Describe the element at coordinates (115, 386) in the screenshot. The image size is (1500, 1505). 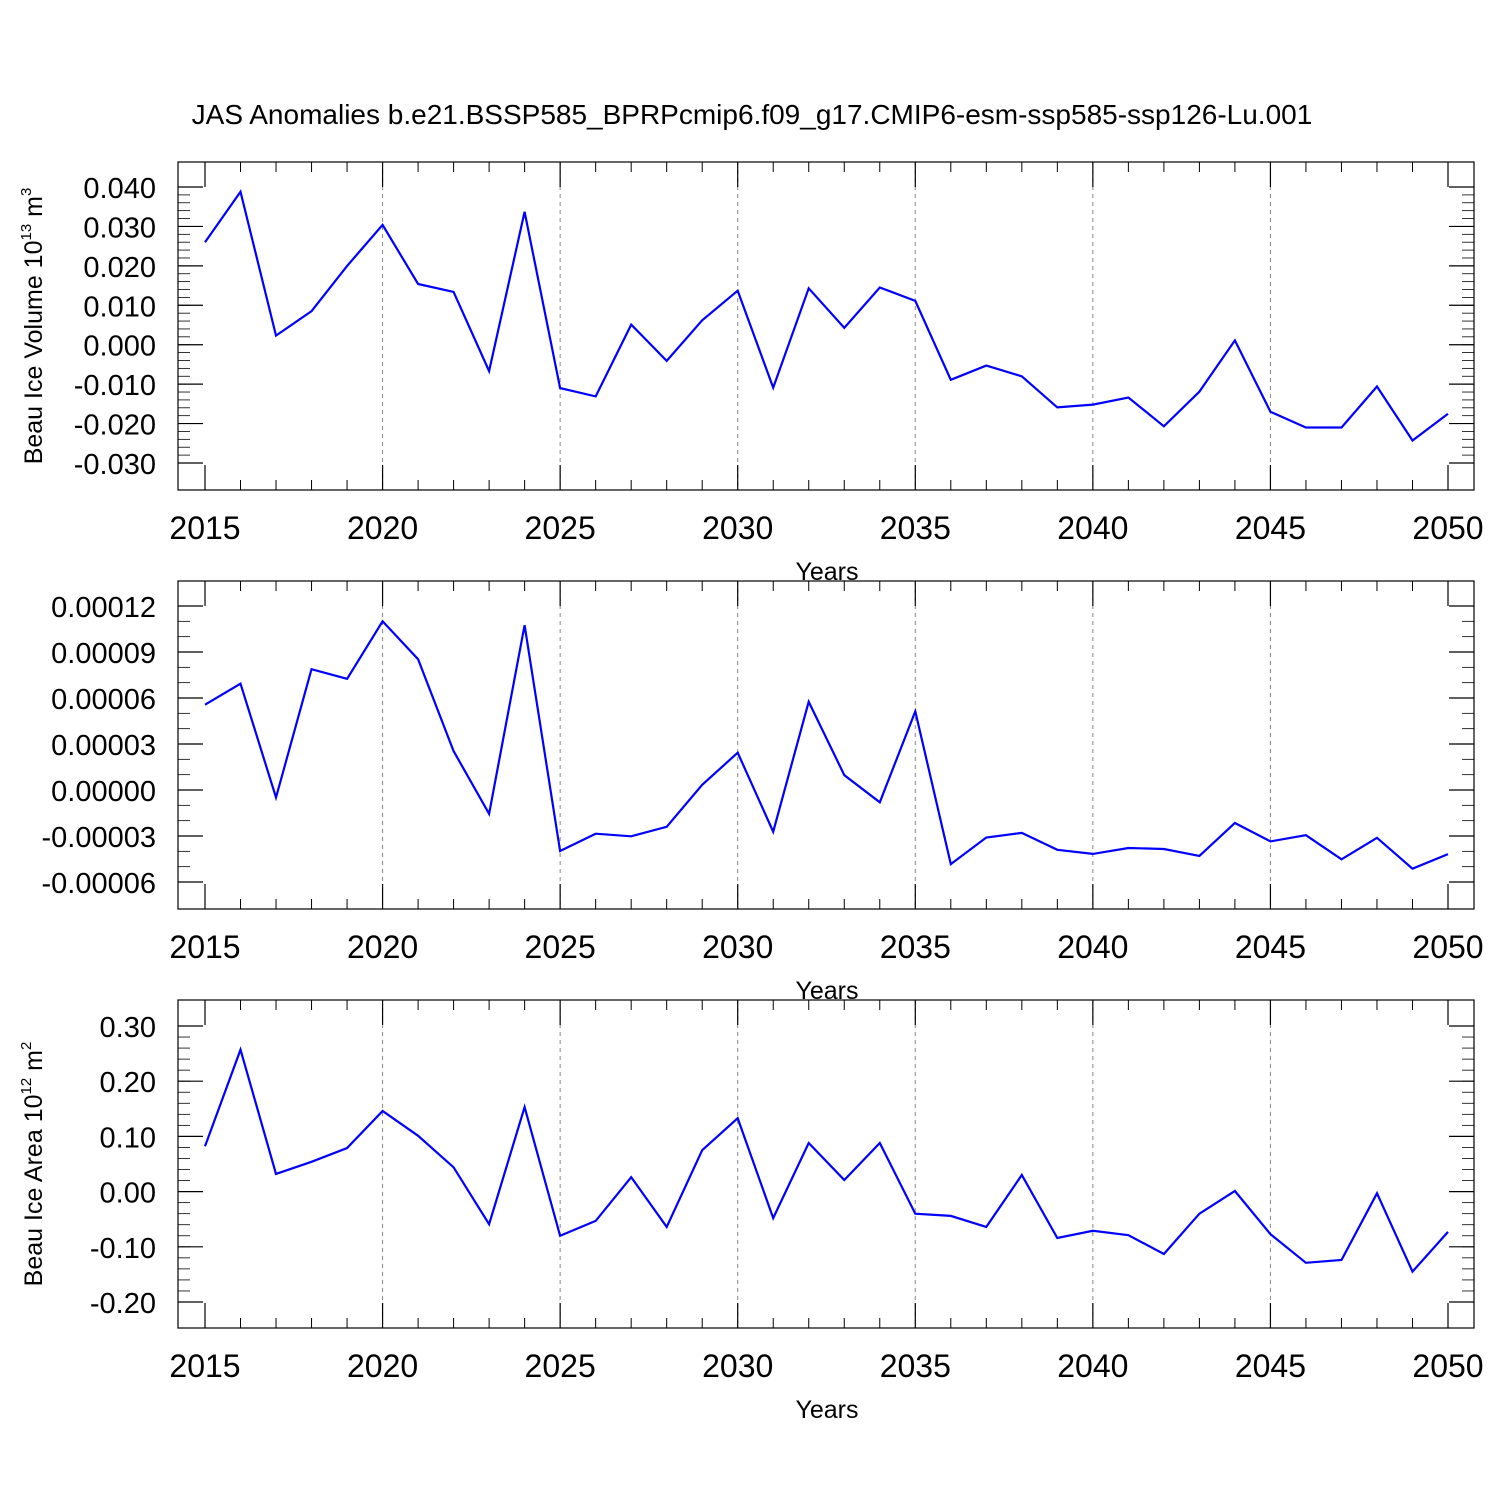
I see `y-tick-label: -0.010` at that location.